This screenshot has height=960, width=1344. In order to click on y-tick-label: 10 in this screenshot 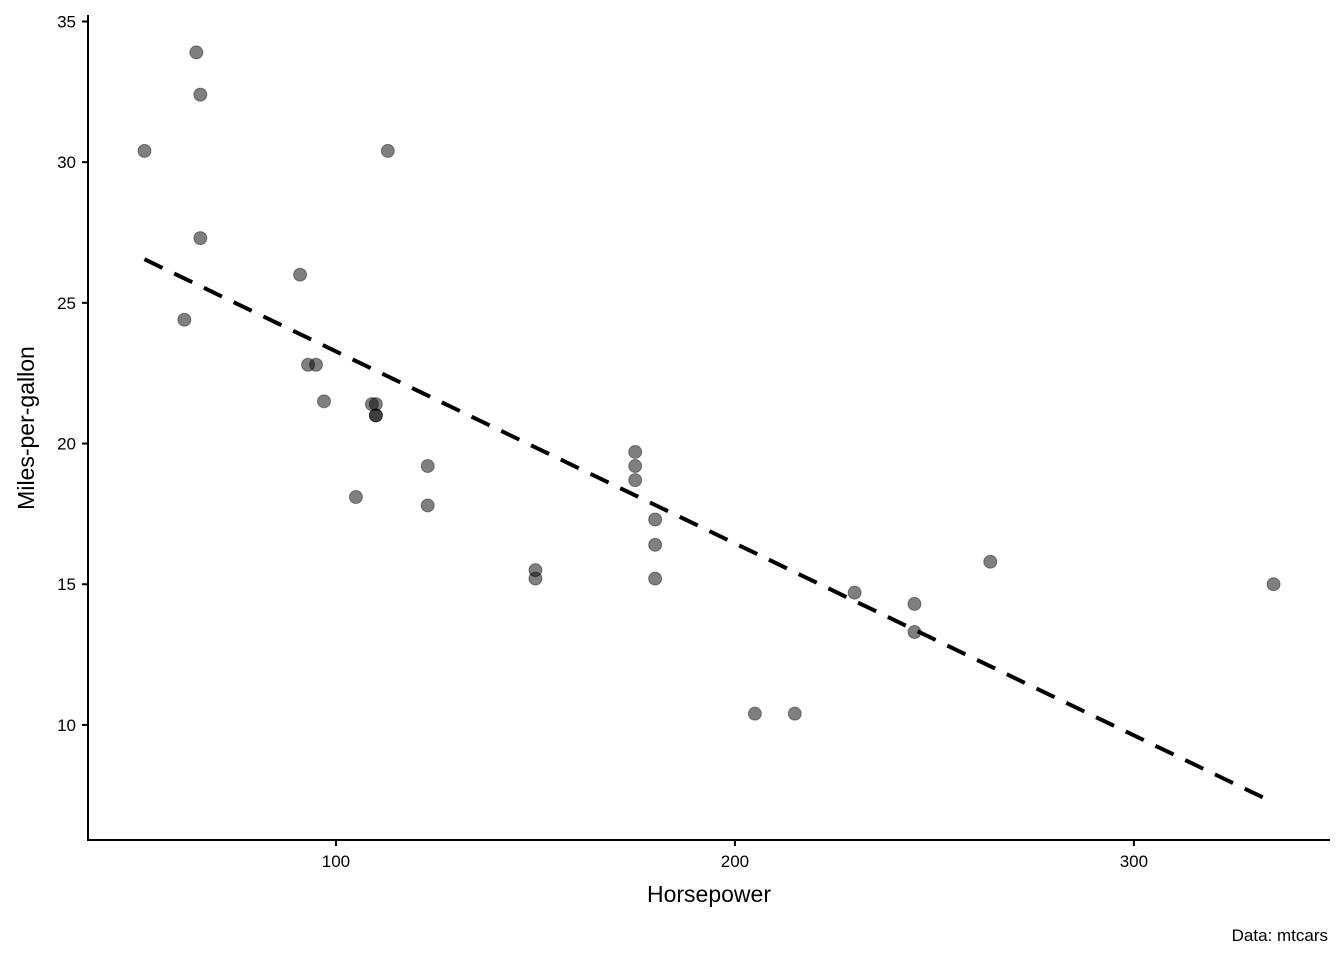, I will do `click(66, 725)`.